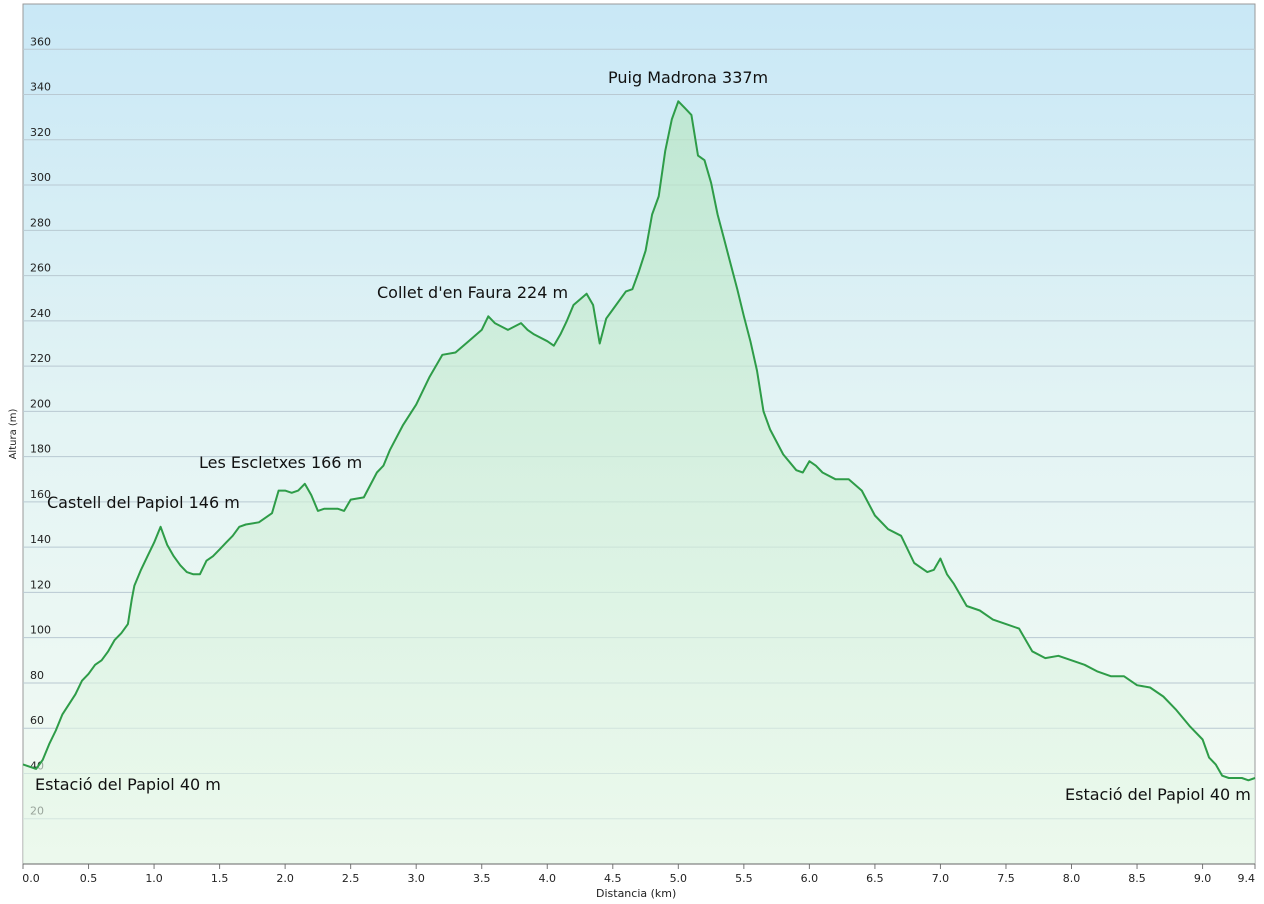 The image size is (1264, 904). What do you see at coordinates (688, 77) in the screenshot?
I see `annotation: Puig Madrona 337m` at bounding box center [688, 77].